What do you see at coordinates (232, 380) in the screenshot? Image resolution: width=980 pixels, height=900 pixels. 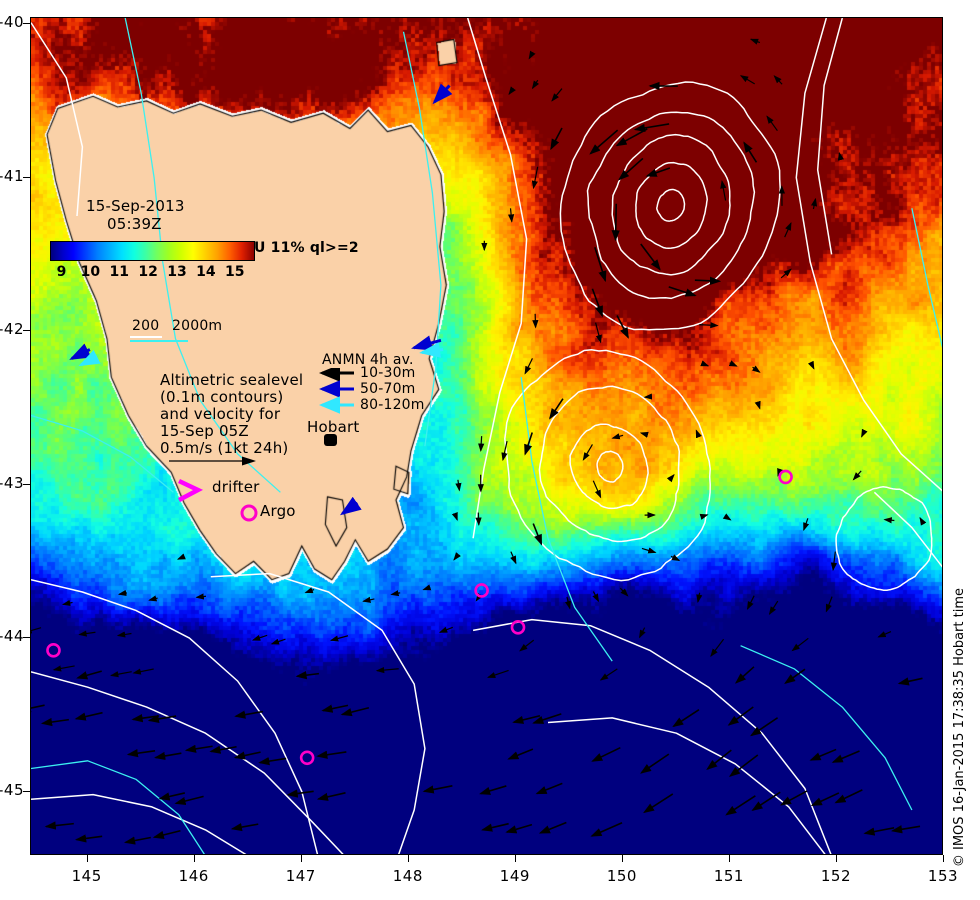 I see `altimetry-line-0: Altimetric sealevel` at bounding box center [232, 380].